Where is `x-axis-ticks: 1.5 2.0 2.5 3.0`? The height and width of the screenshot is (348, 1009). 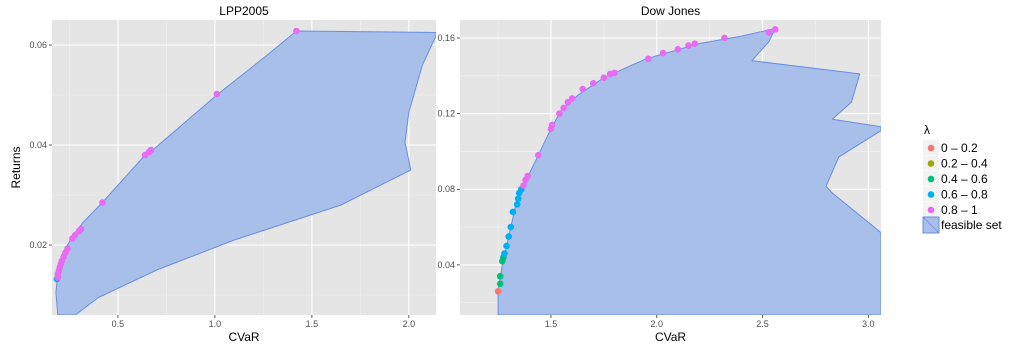 x-axis-ticks: 1.5 2.0 2.5 3.0 is located at coordinates (710, 322).